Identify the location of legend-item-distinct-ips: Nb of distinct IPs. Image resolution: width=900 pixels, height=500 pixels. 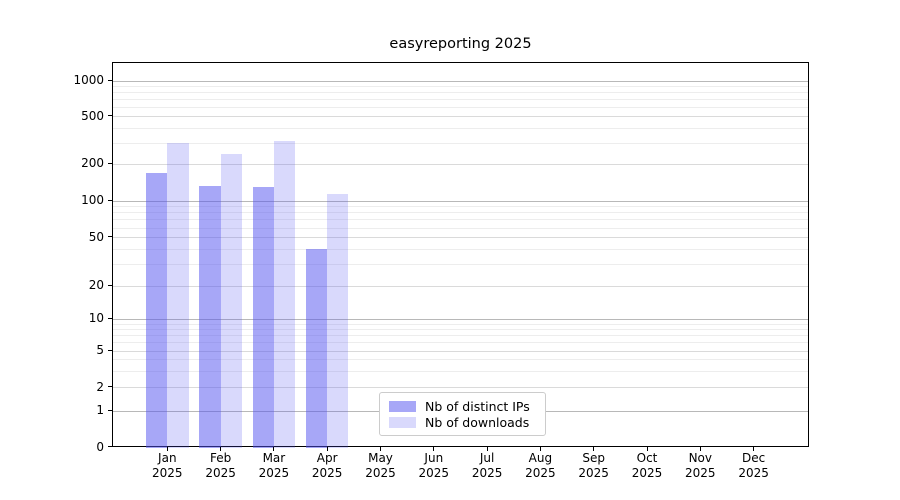
(462, 406).